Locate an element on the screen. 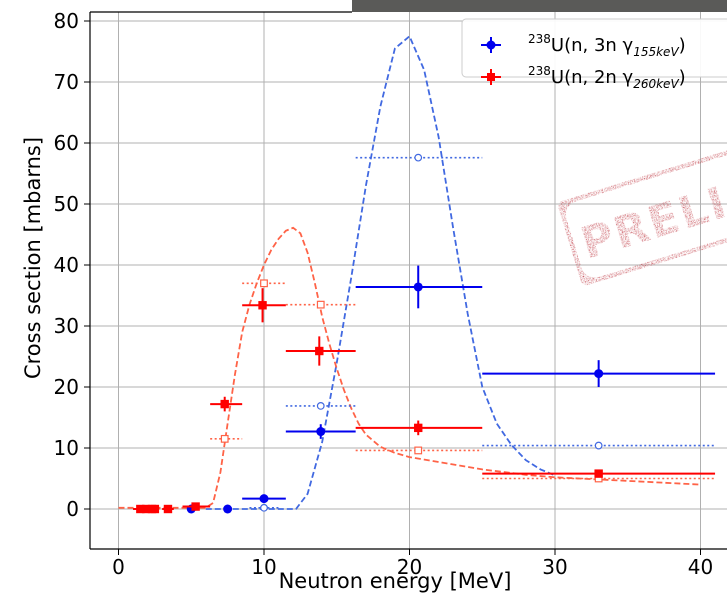 The image size is (727, 593). background-photo-strip is located at coordinates (539, 7).